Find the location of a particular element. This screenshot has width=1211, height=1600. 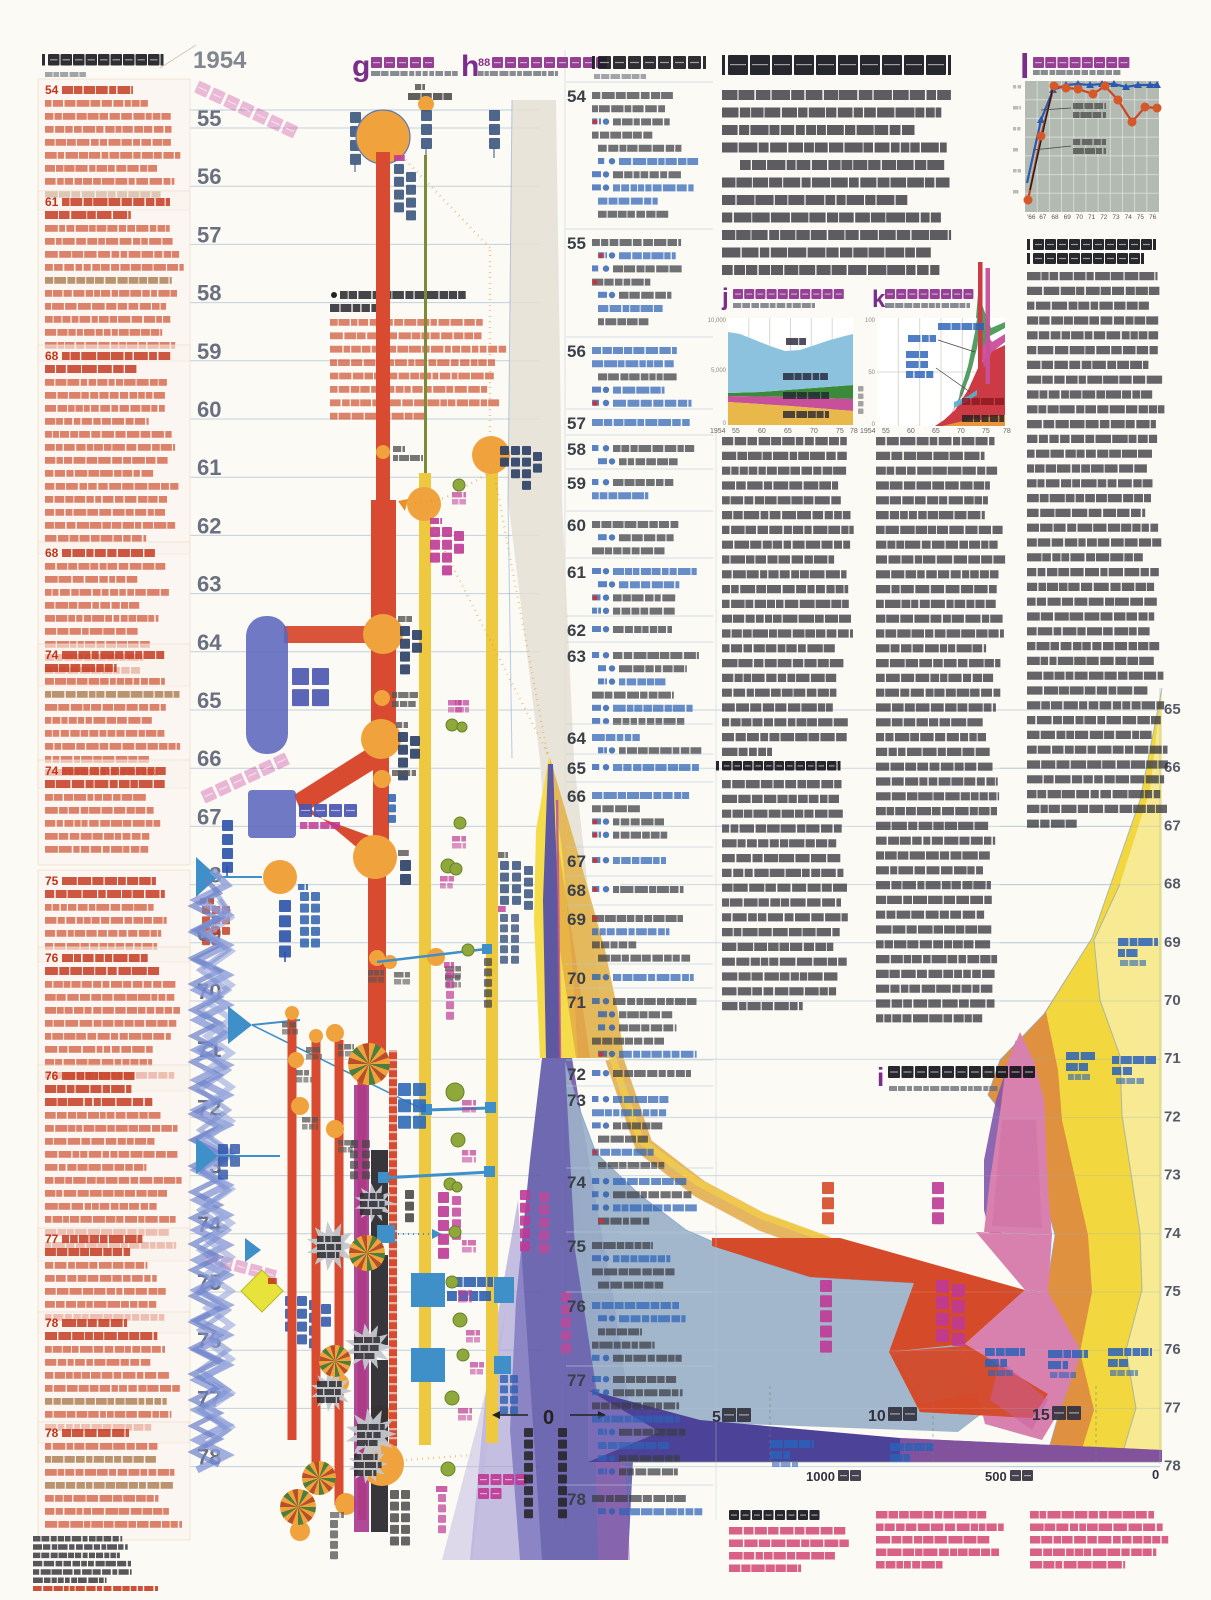

svg-text: k is located at coordinates (879, 299).